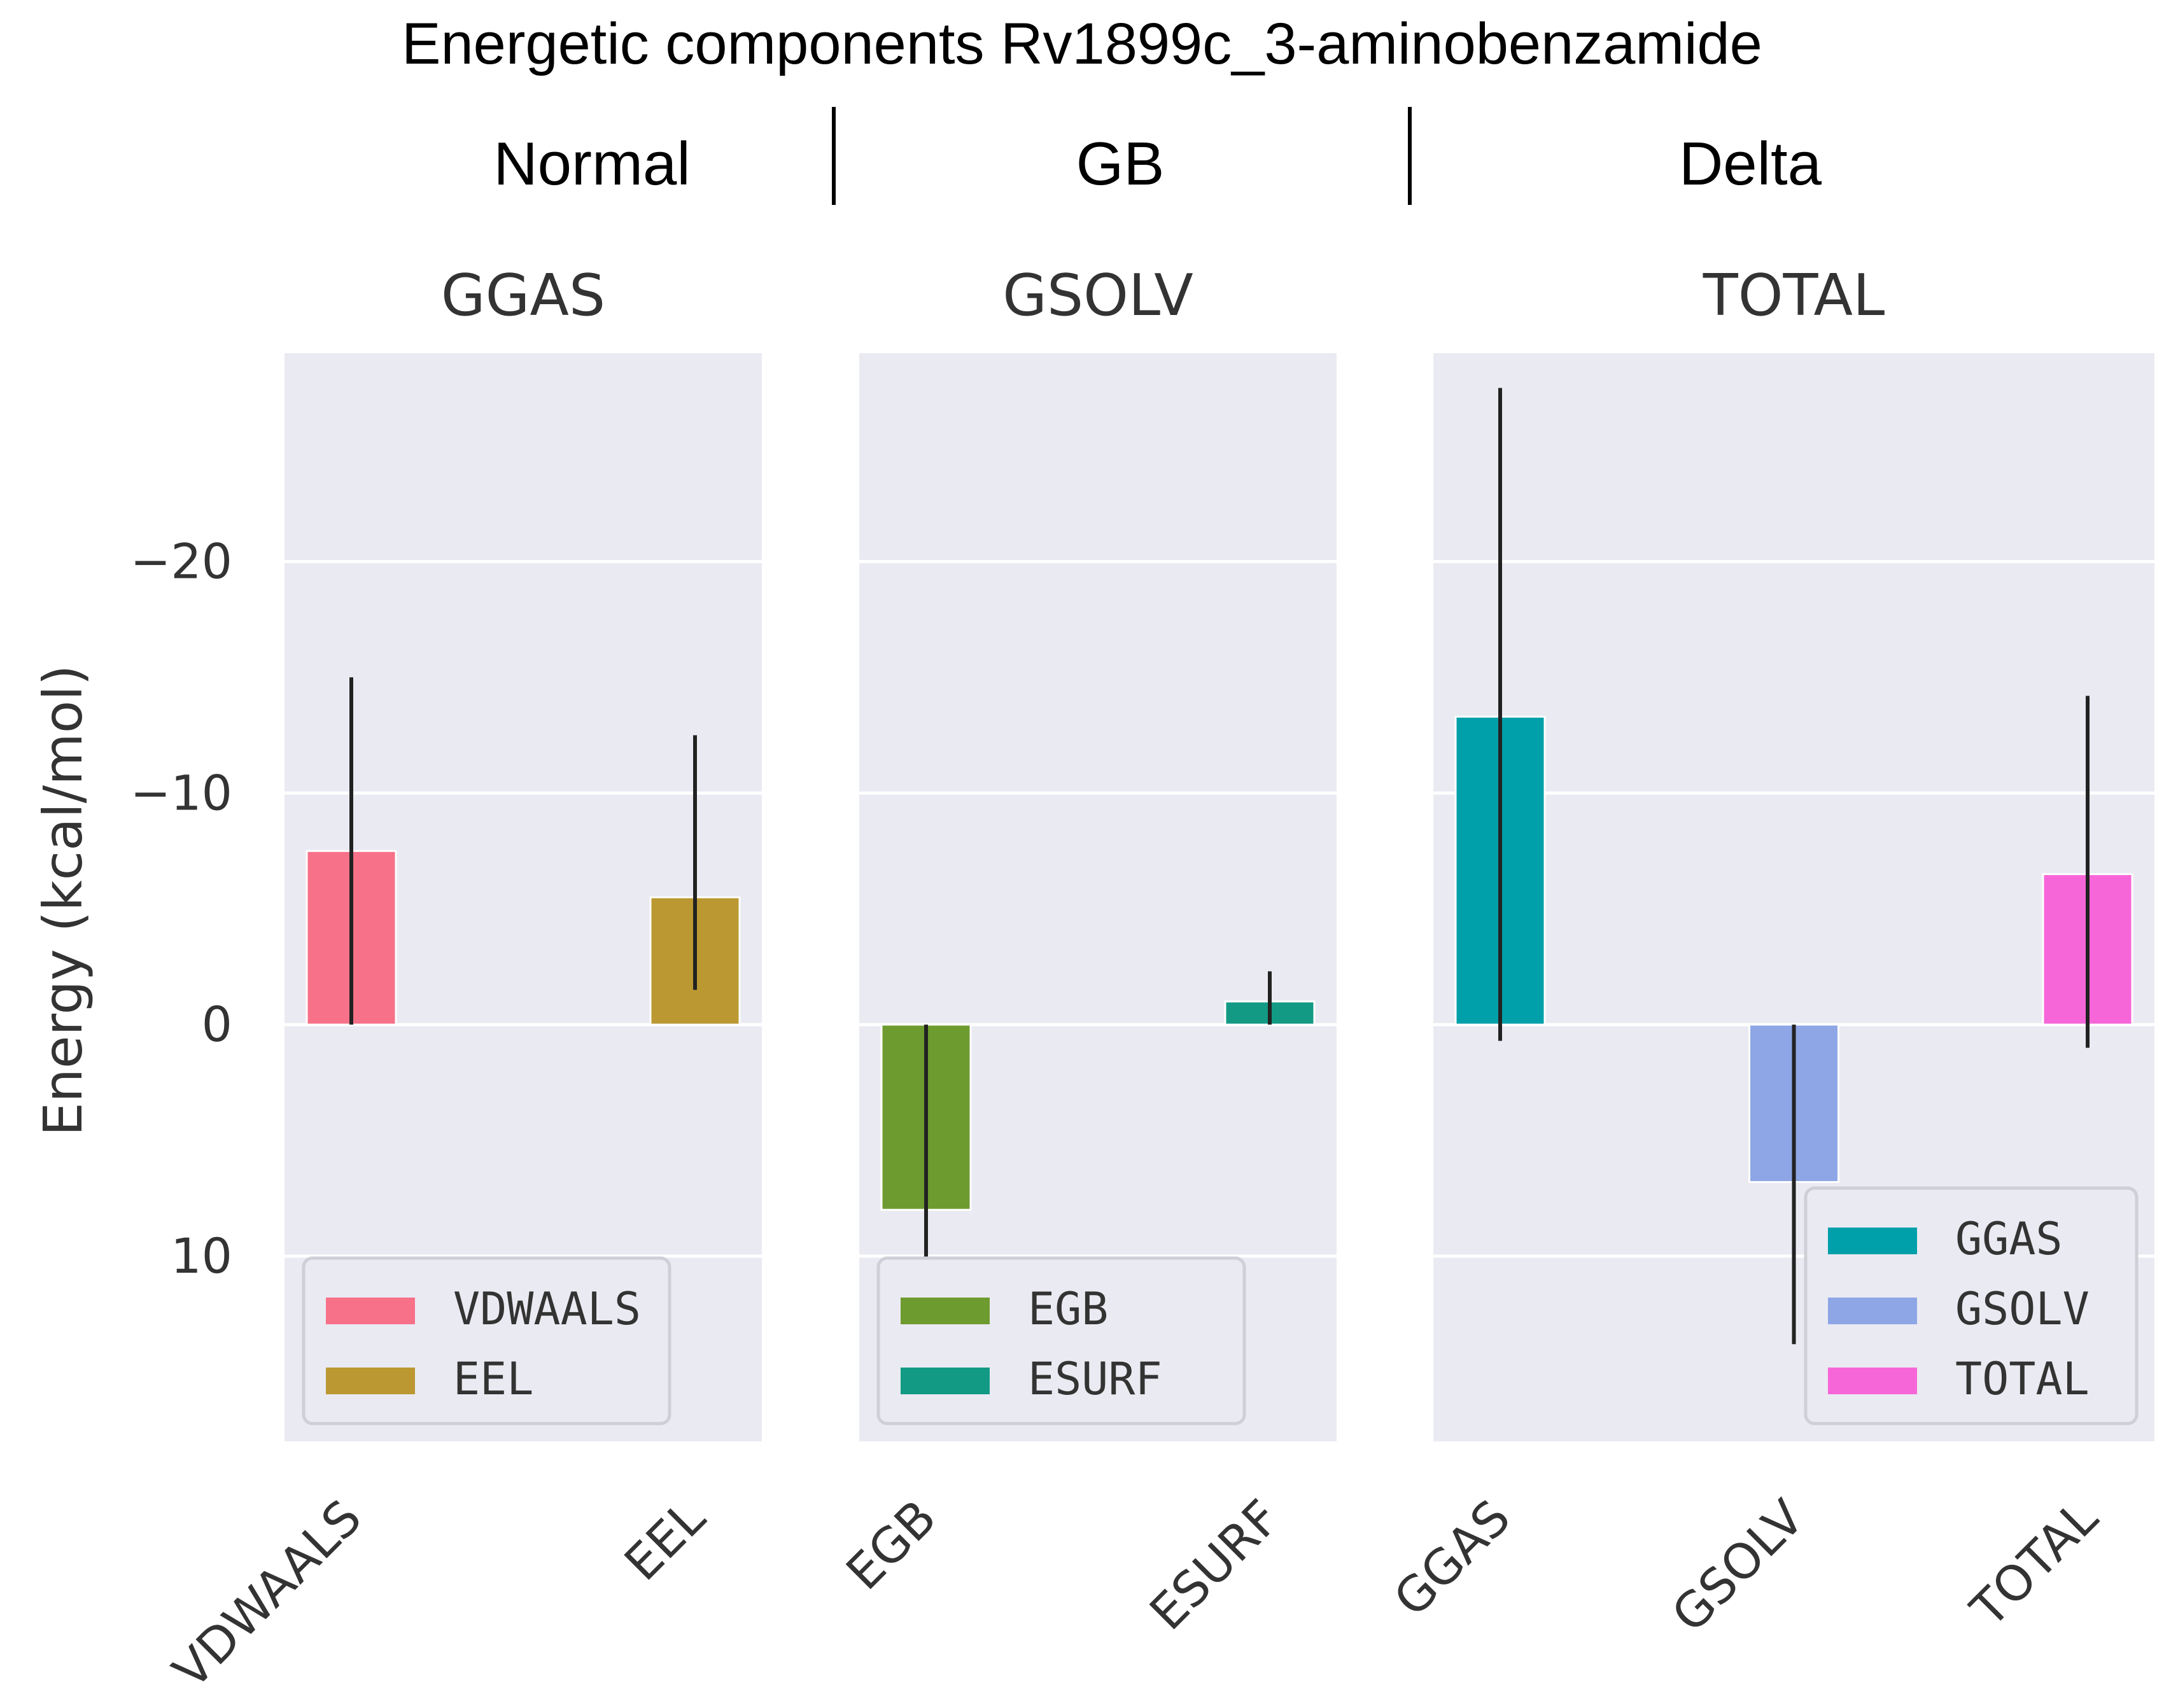  Describe the element at coordinates (523, 295) in the screenshot. I see `panel-title: GGAS` at that location.